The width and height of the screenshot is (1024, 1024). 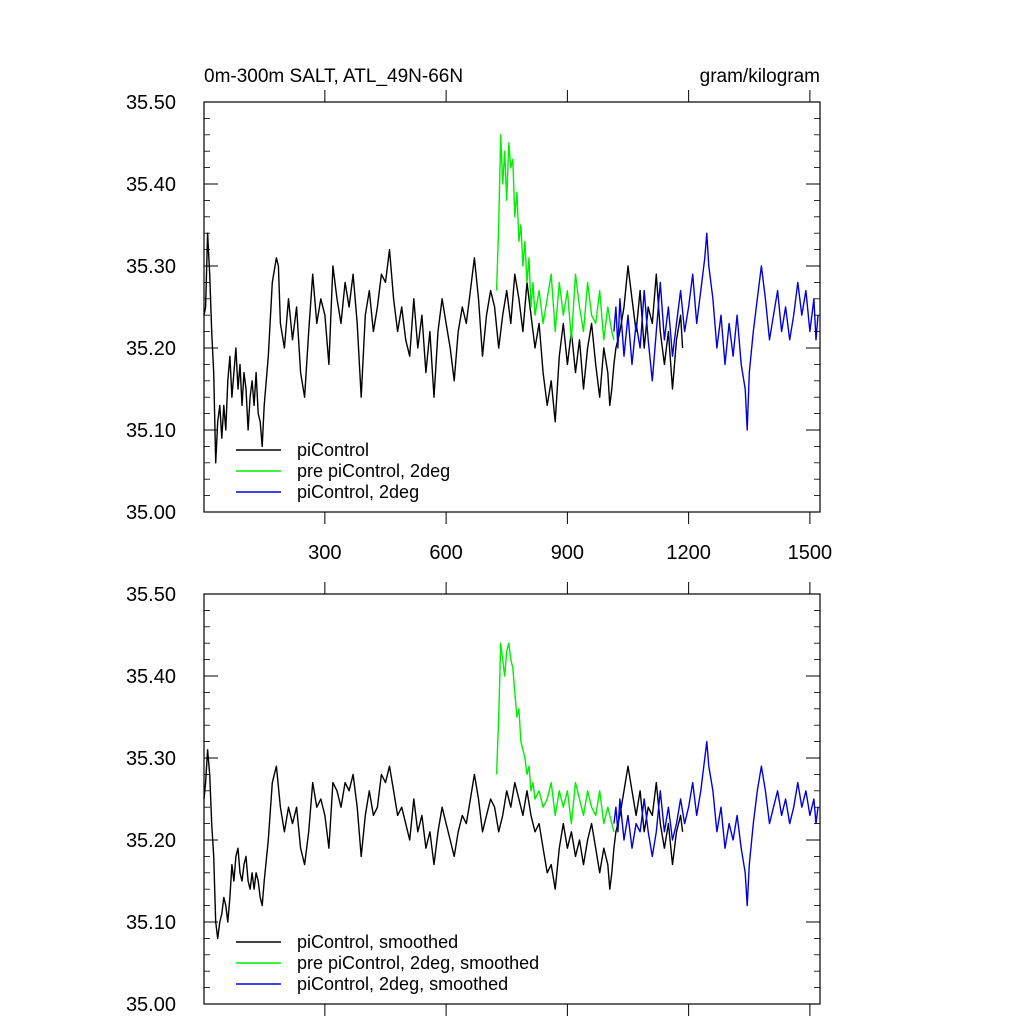 What do you see at coordinates (373, 471) in the screenshot?
I see `legend-label: pre piControl, 2deg` at bounding box center [373, 471].